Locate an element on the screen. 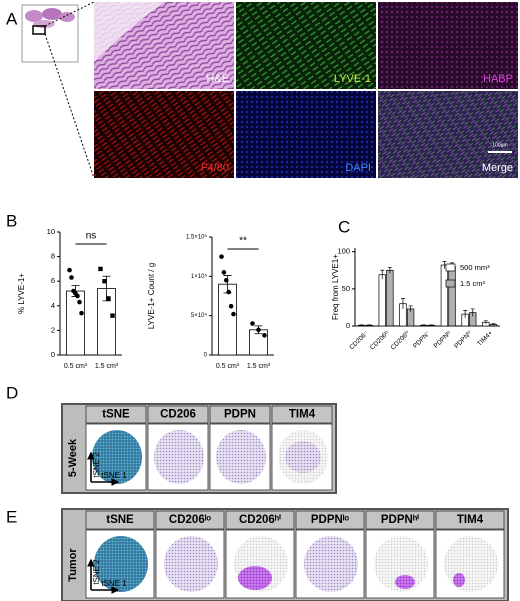 The image size is (520, 601). scale-bar-label: 100µm is located at coordinates (499, 145).